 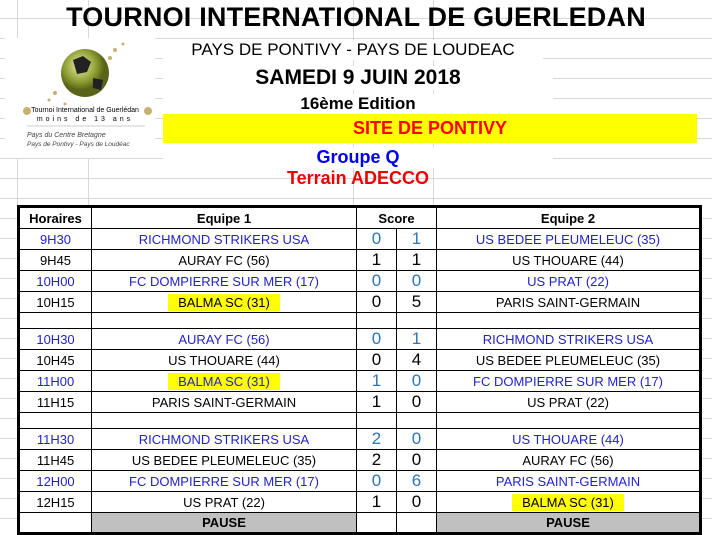 I want to click on match-row: 10H15 BALMA SC (31) 0 5 PARIS SAINT-GERMAIN, so click(x=359, y=302).